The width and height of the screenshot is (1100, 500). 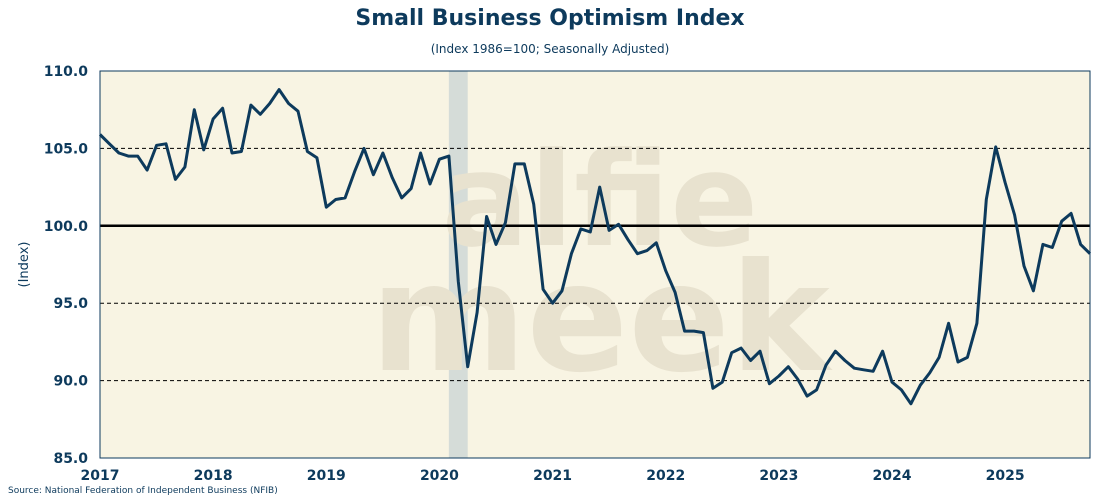 I want to click on x-tick-label: 2022, so click(x=665, y=476).